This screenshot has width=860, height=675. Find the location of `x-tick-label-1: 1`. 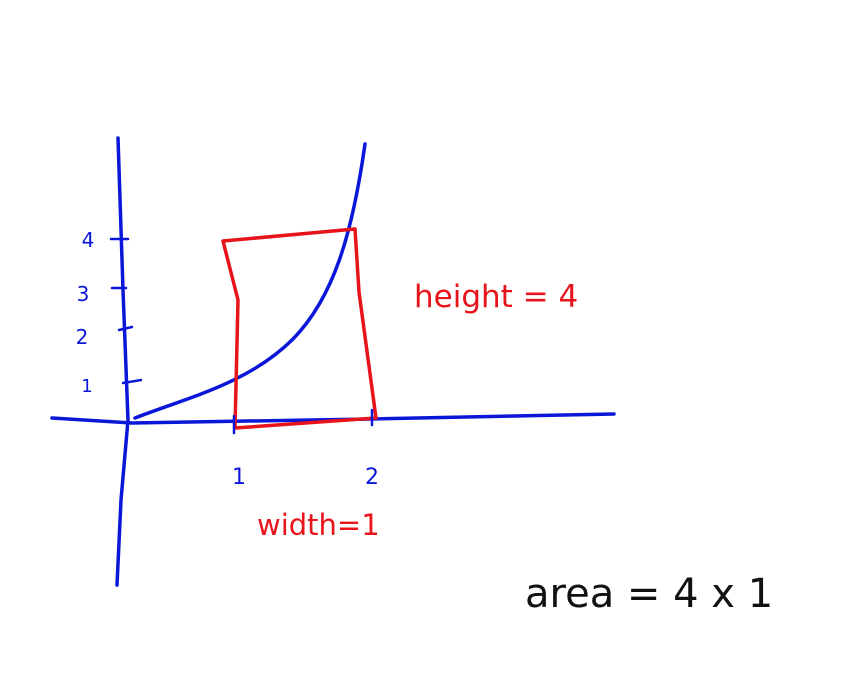

x-tick-label-1: 1 is located at coordinates (239, 477).